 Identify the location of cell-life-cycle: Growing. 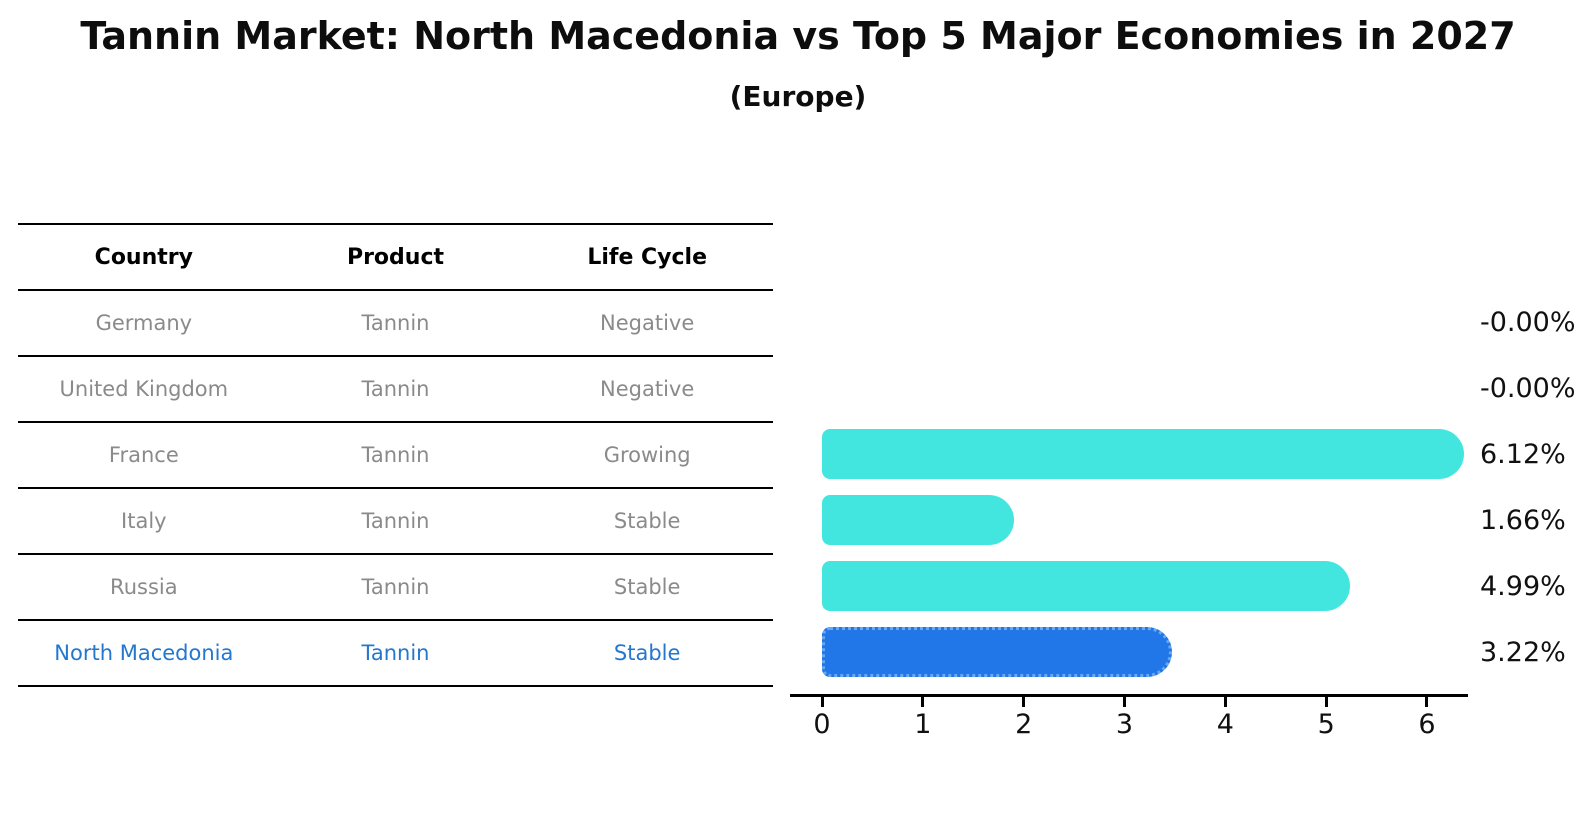
(647, 455).